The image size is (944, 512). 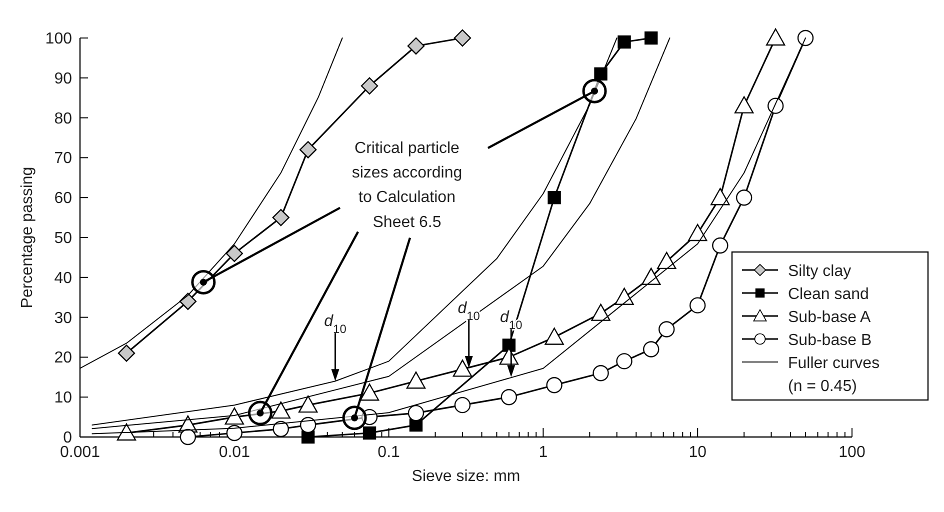 What do you see at coordinates (830, 340) in the screenshot?
I see `legend-label: Sub-base B` at bounding box center [830, 340].